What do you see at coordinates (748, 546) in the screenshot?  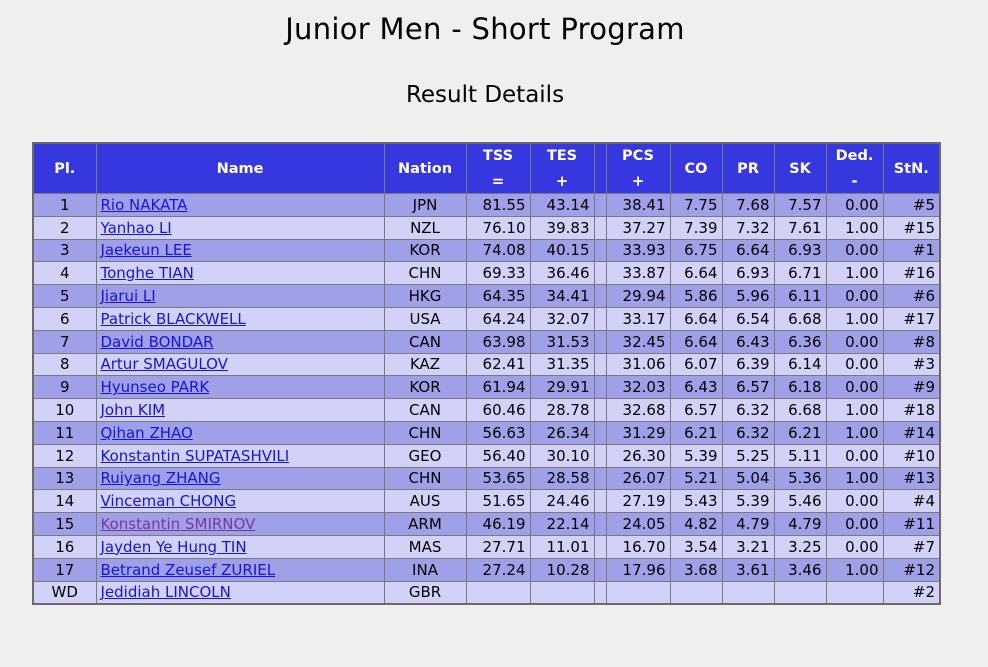 I see `pr-cell: 3.21` at bounding box center [748, 546].